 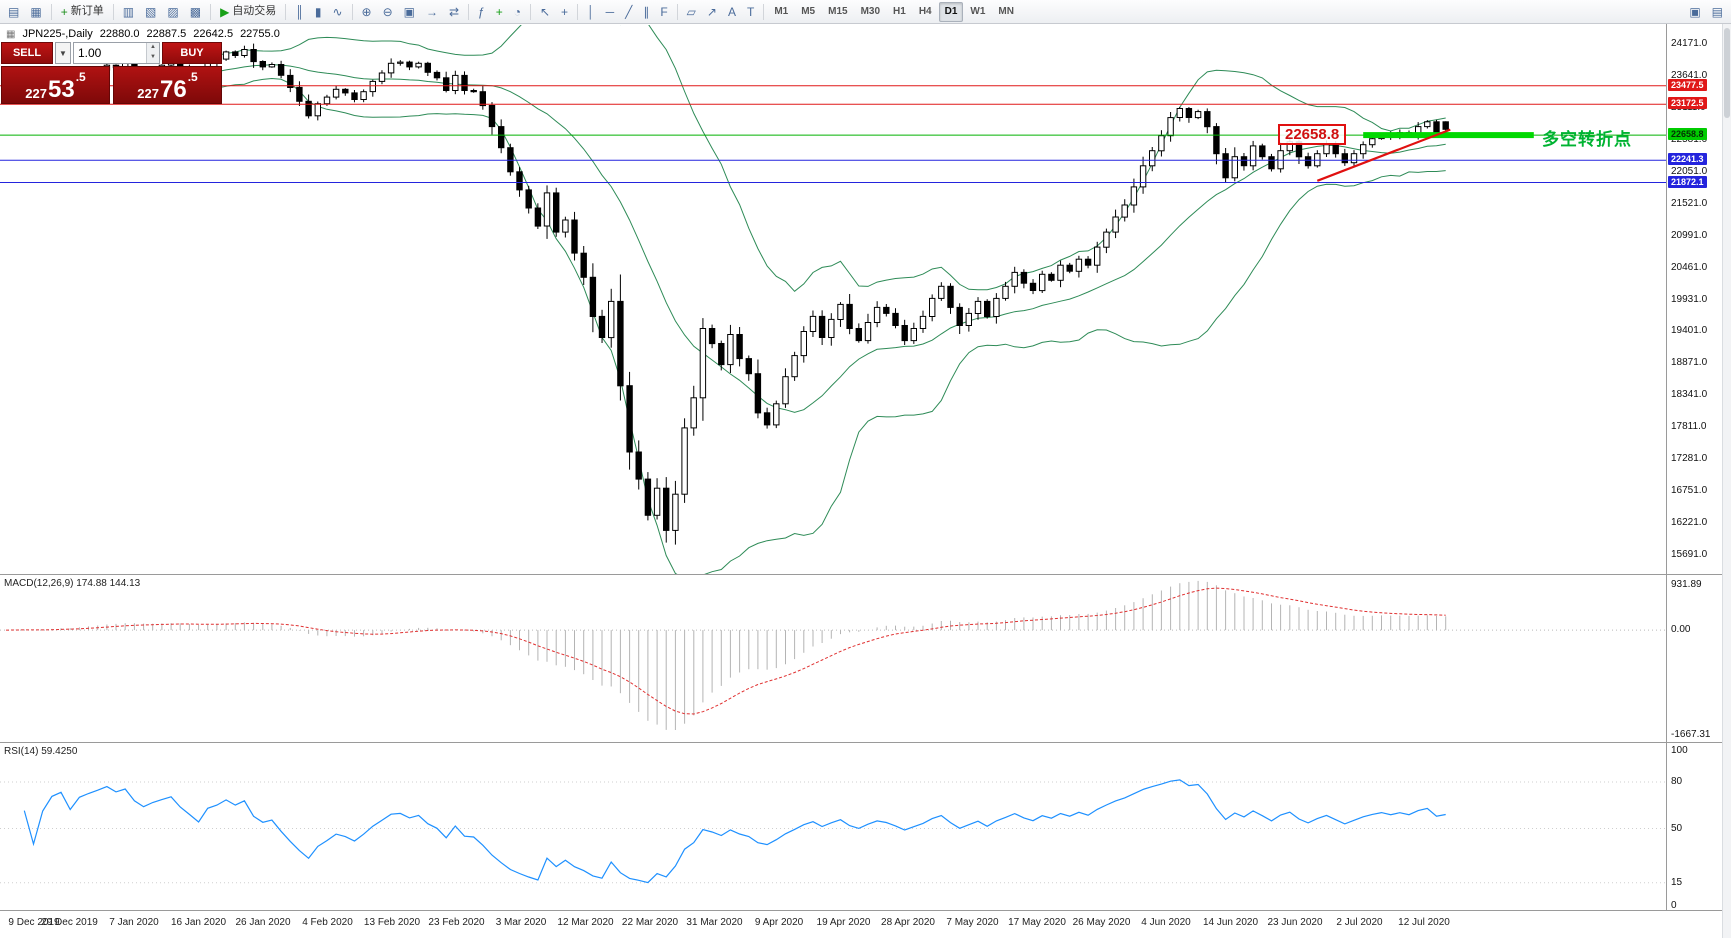 What do you see at coordinates (409, 11) in the screenshot?
I see `tile-windows-icon: ▣` at bounding box center [409, 11].